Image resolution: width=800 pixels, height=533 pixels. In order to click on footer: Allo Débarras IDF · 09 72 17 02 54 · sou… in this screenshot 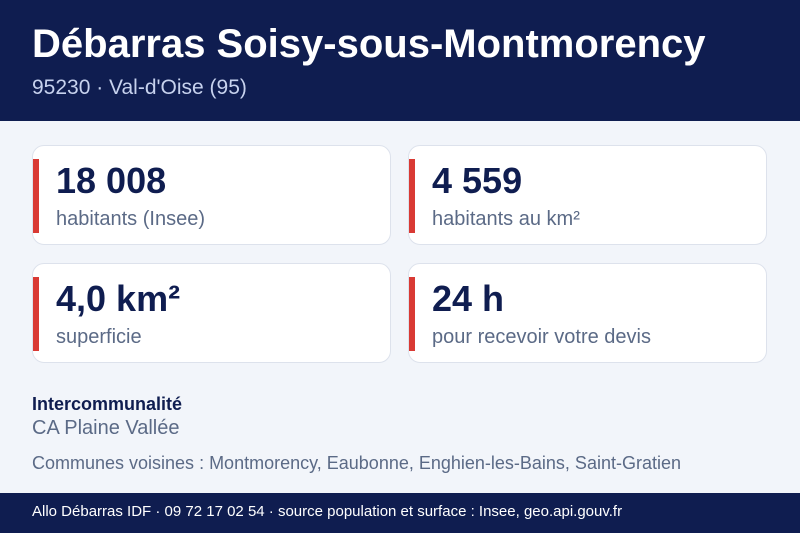, I will do `click(400, 513)`.